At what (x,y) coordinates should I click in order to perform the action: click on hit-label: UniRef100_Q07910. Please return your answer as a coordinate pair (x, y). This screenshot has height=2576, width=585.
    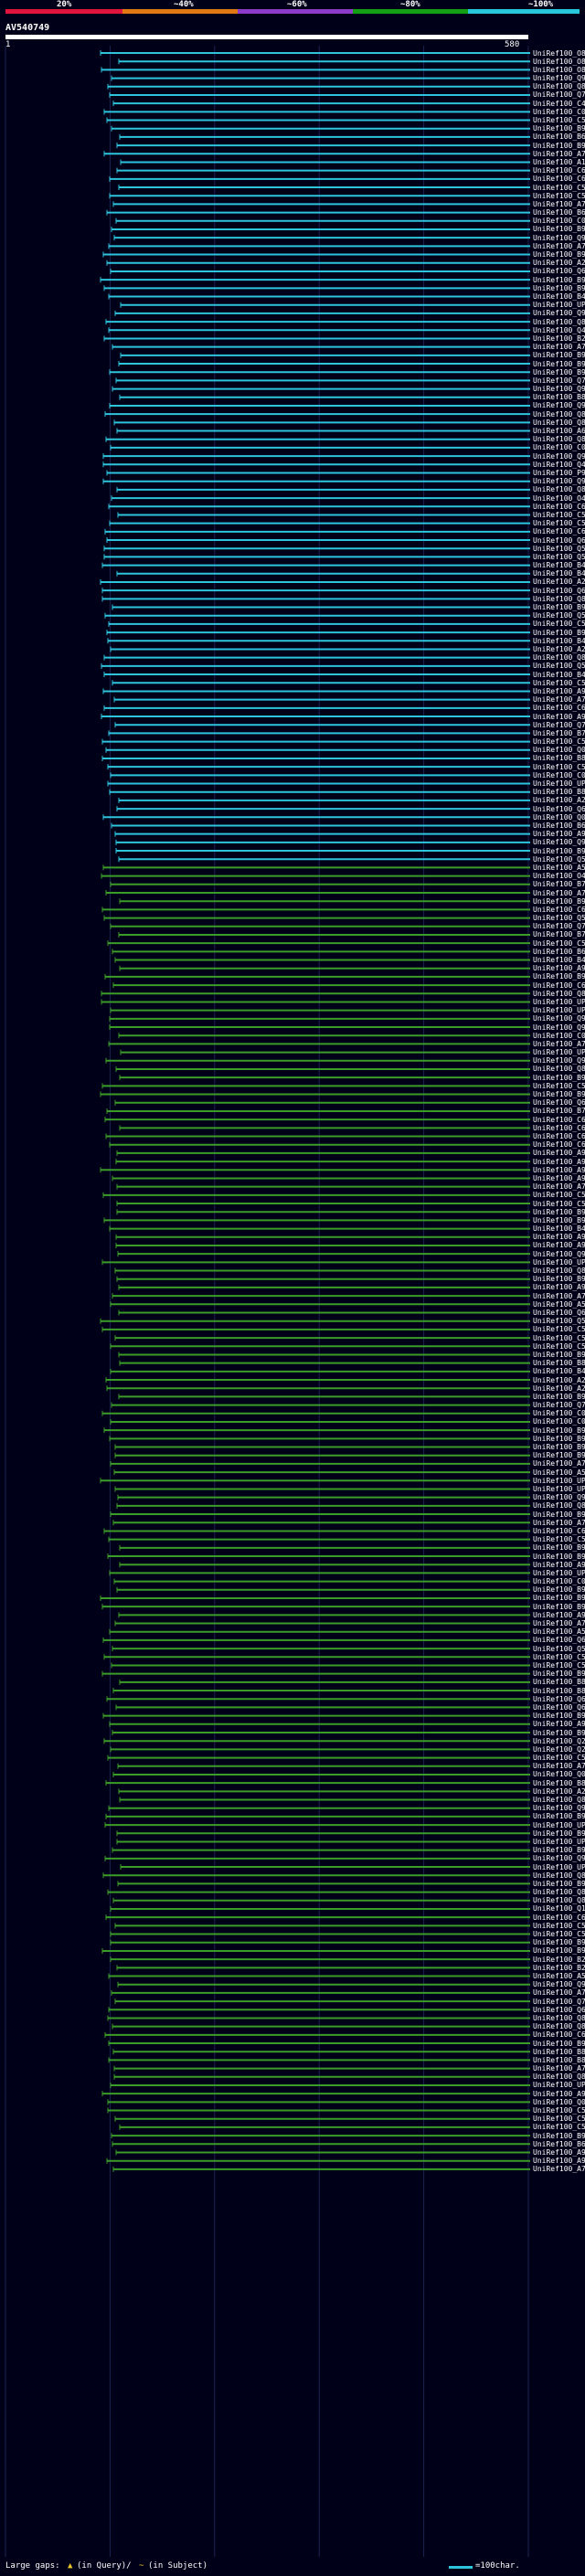
    Looking at the image, I should click on (559, 2101).